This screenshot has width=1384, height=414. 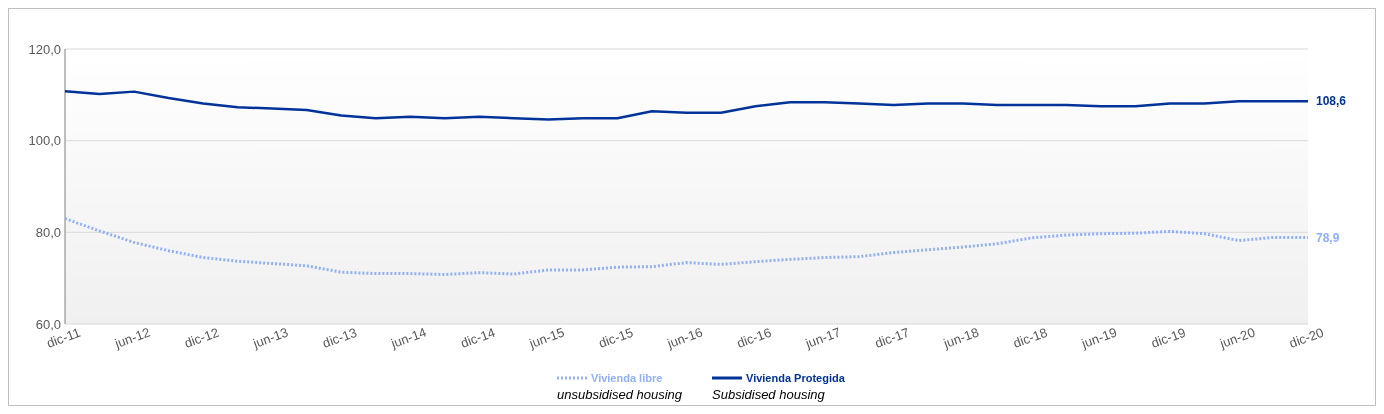 What do you see at coordinates (892, 337) in the screenshot?
I see `x-tick-label: dic-17` at bounding box center [892, 337].